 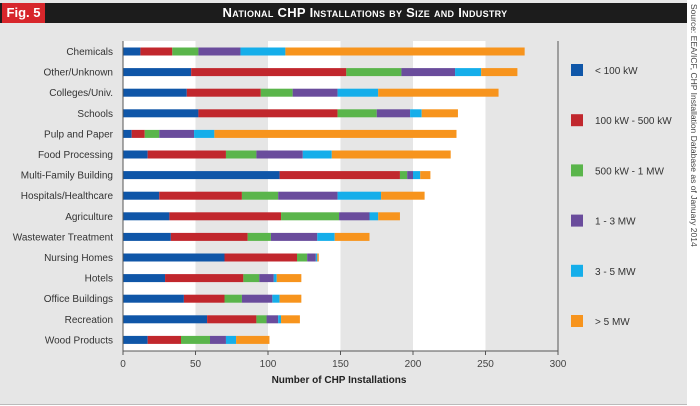 What do you see at coordinates (612, 322) in the screenshot?
I see `legend-label: > 5 MW` at bounding box center [612, 322].